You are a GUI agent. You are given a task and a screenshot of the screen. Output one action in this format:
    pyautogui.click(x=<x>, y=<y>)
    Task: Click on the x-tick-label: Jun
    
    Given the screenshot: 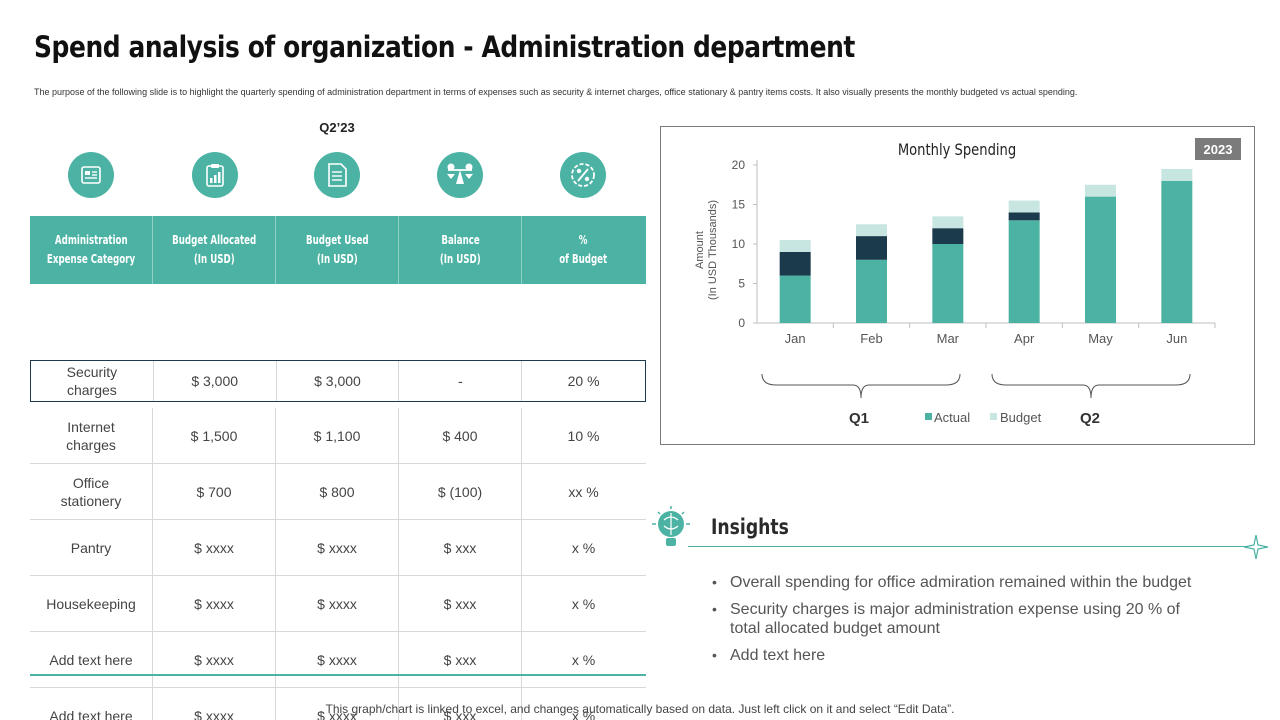 What is the action you would take?
    pyautogui.click(x=1176, y=338)
    